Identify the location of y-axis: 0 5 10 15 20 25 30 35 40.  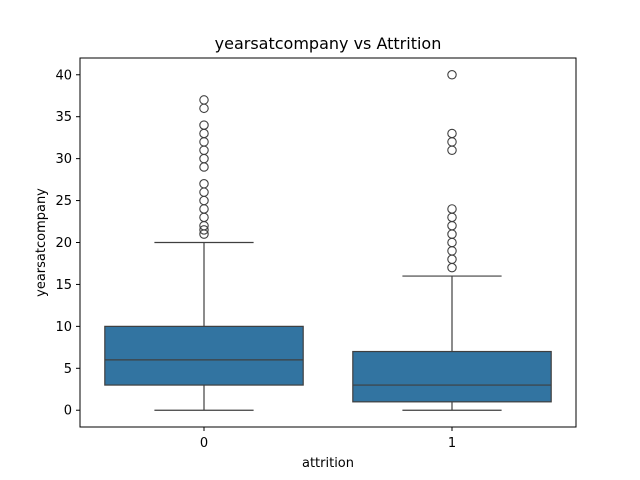
(67, 243).